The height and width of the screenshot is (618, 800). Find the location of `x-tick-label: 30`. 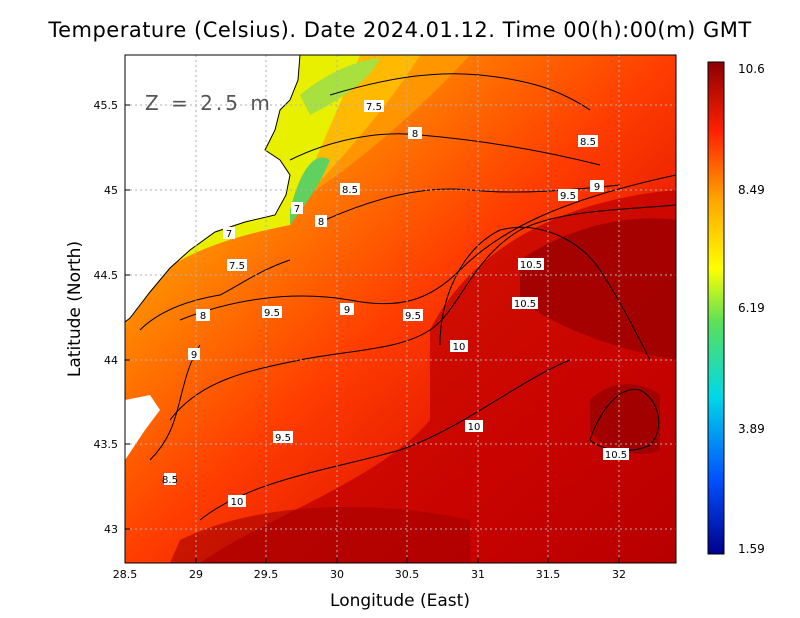

x-tick-label: 30 is located at coordinates (337, 574).